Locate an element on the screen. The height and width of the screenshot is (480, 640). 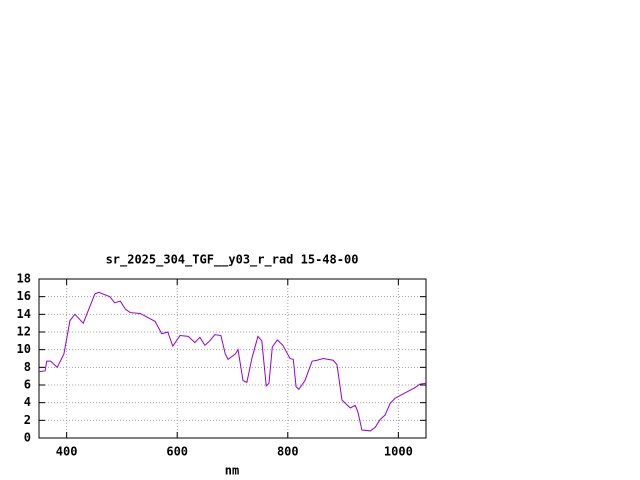
x-tick-label: 400 is located at coordinates (67, 452).